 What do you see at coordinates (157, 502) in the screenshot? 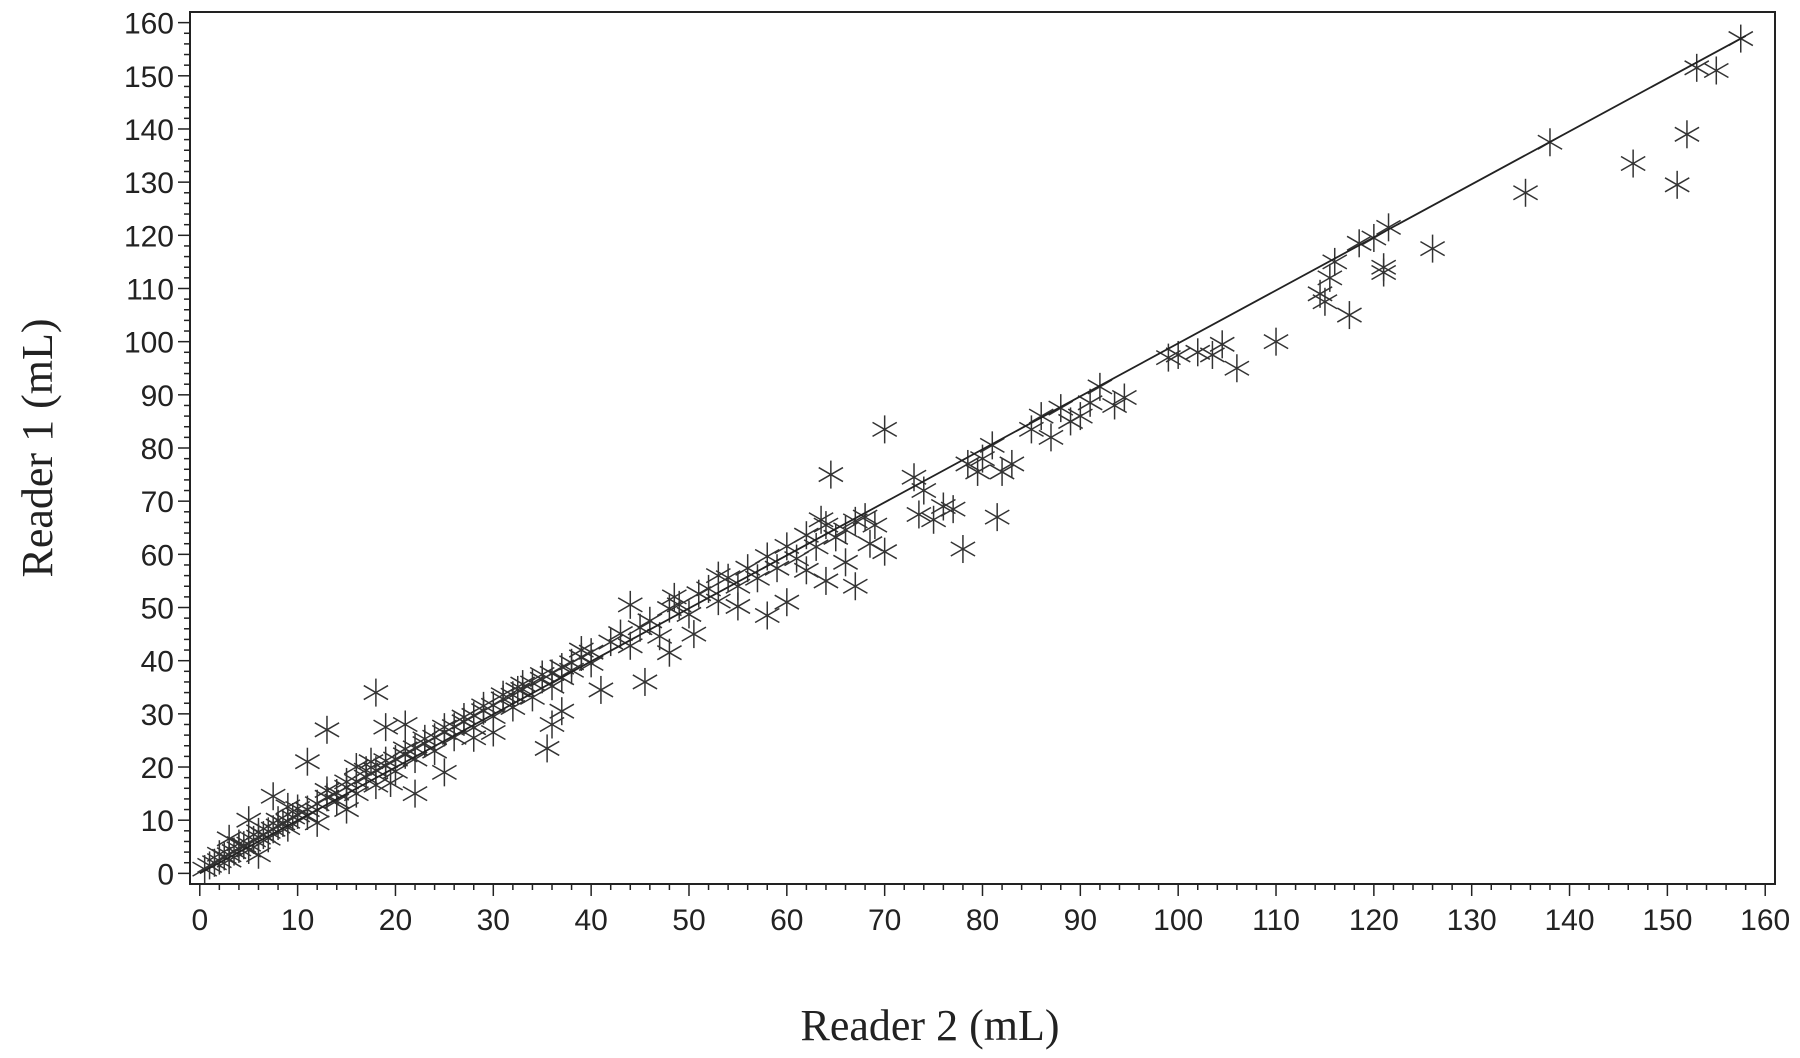
I see `y-tick-label: 70` at bounding box center [157, 502].